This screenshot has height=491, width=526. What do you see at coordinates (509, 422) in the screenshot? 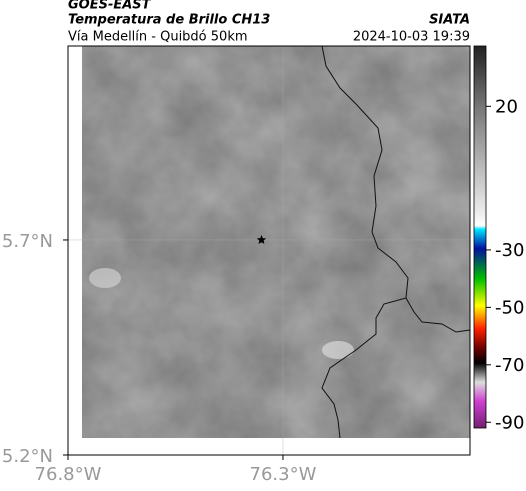
I see `colorbar-tick-label: -90` at bounding box center [509, 422].